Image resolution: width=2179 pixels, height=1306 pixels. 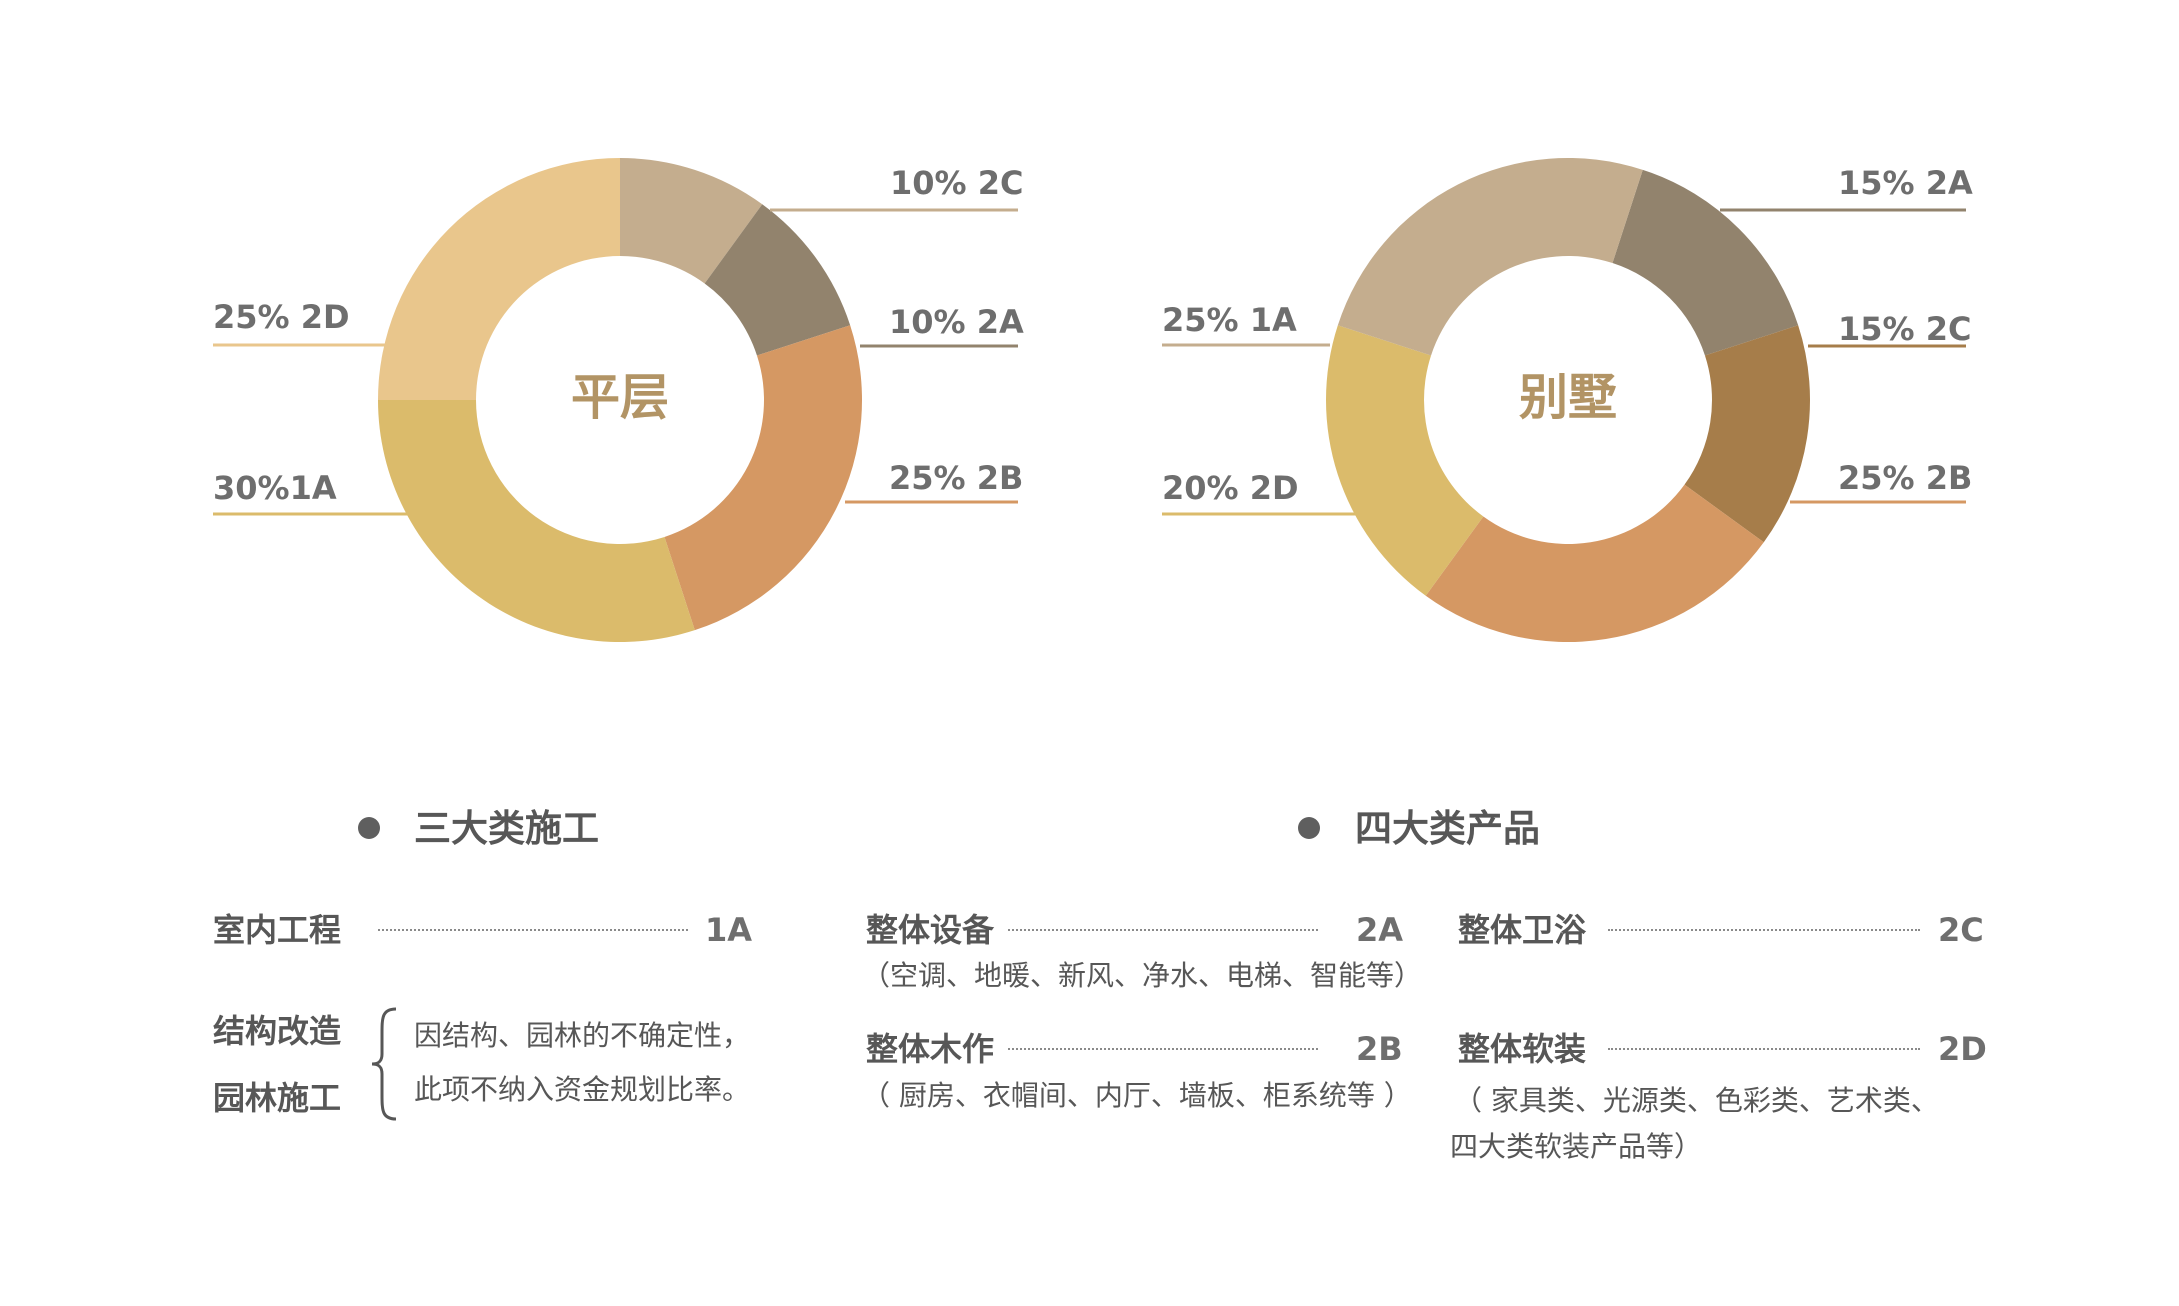 What do you see at coordinates (277, 930) in the screenshot?
I see `item-interior-label: 室内工程` at bounding box center [277, 930].